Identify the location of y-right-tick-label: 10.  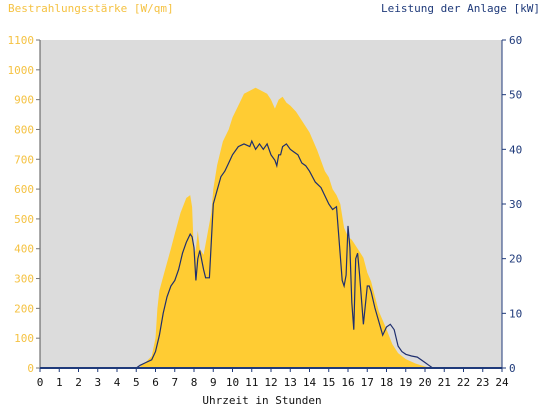
(515, 313).